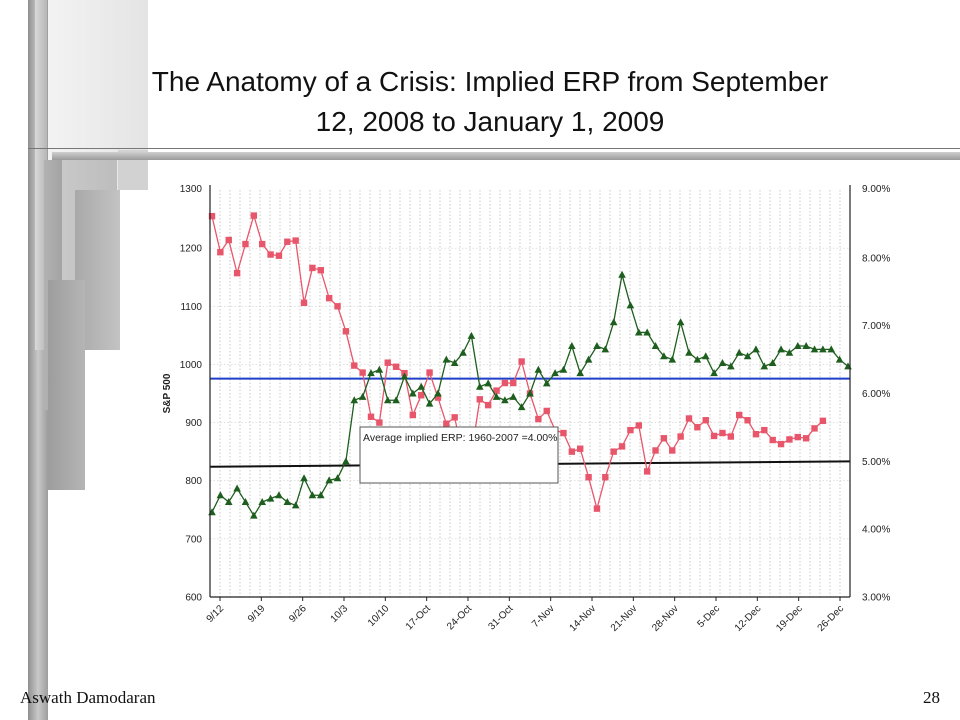 The image size is (960, 720). Describe the element at coordinates (494, 148) in the screenshot. I see `title-rule` at that location.